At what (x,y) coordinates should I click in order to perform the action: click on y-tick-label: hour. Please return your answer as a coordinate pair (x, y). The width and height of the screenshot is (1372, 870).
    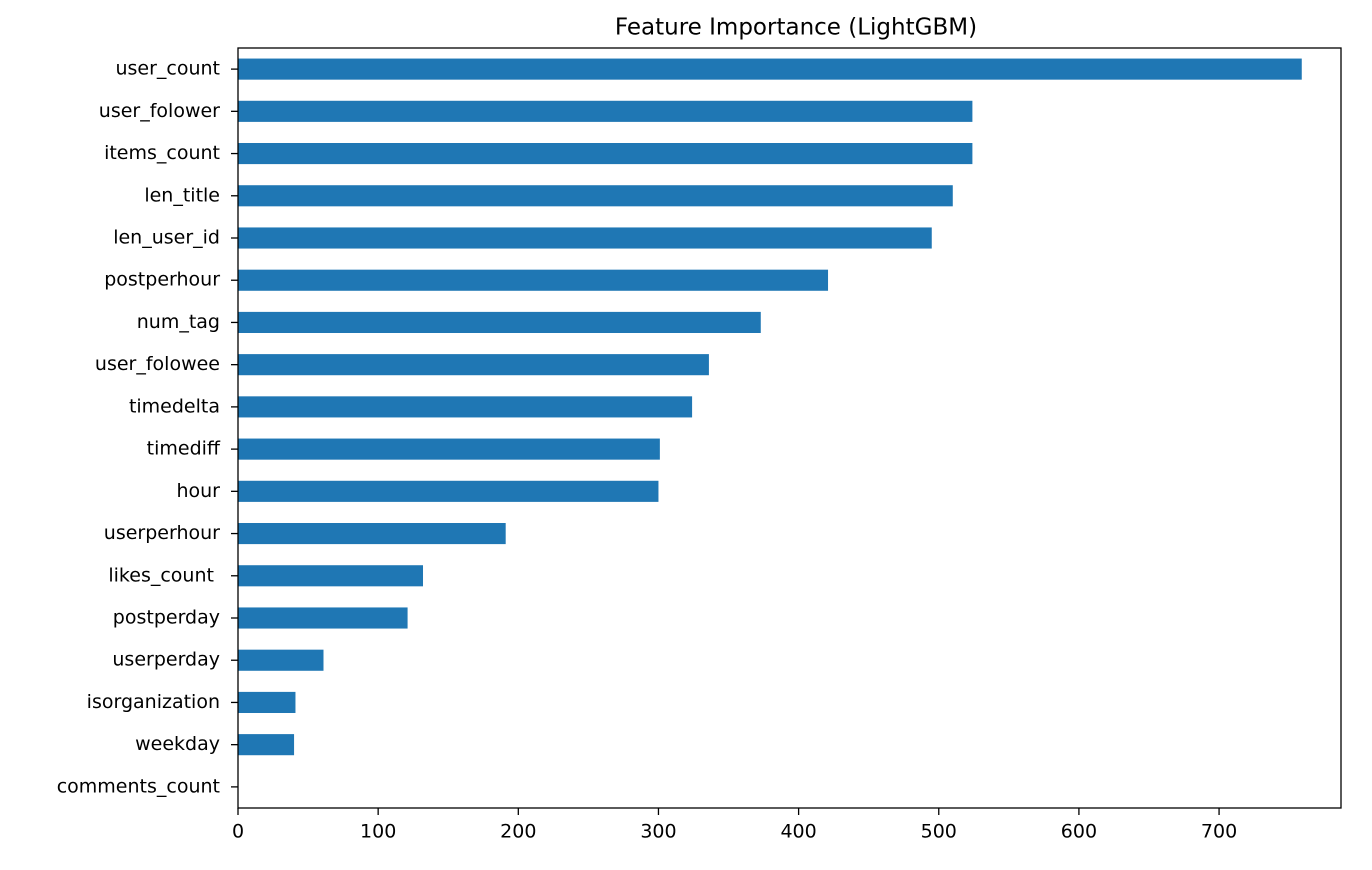
    Looking at the image, I should click on (198, 491).